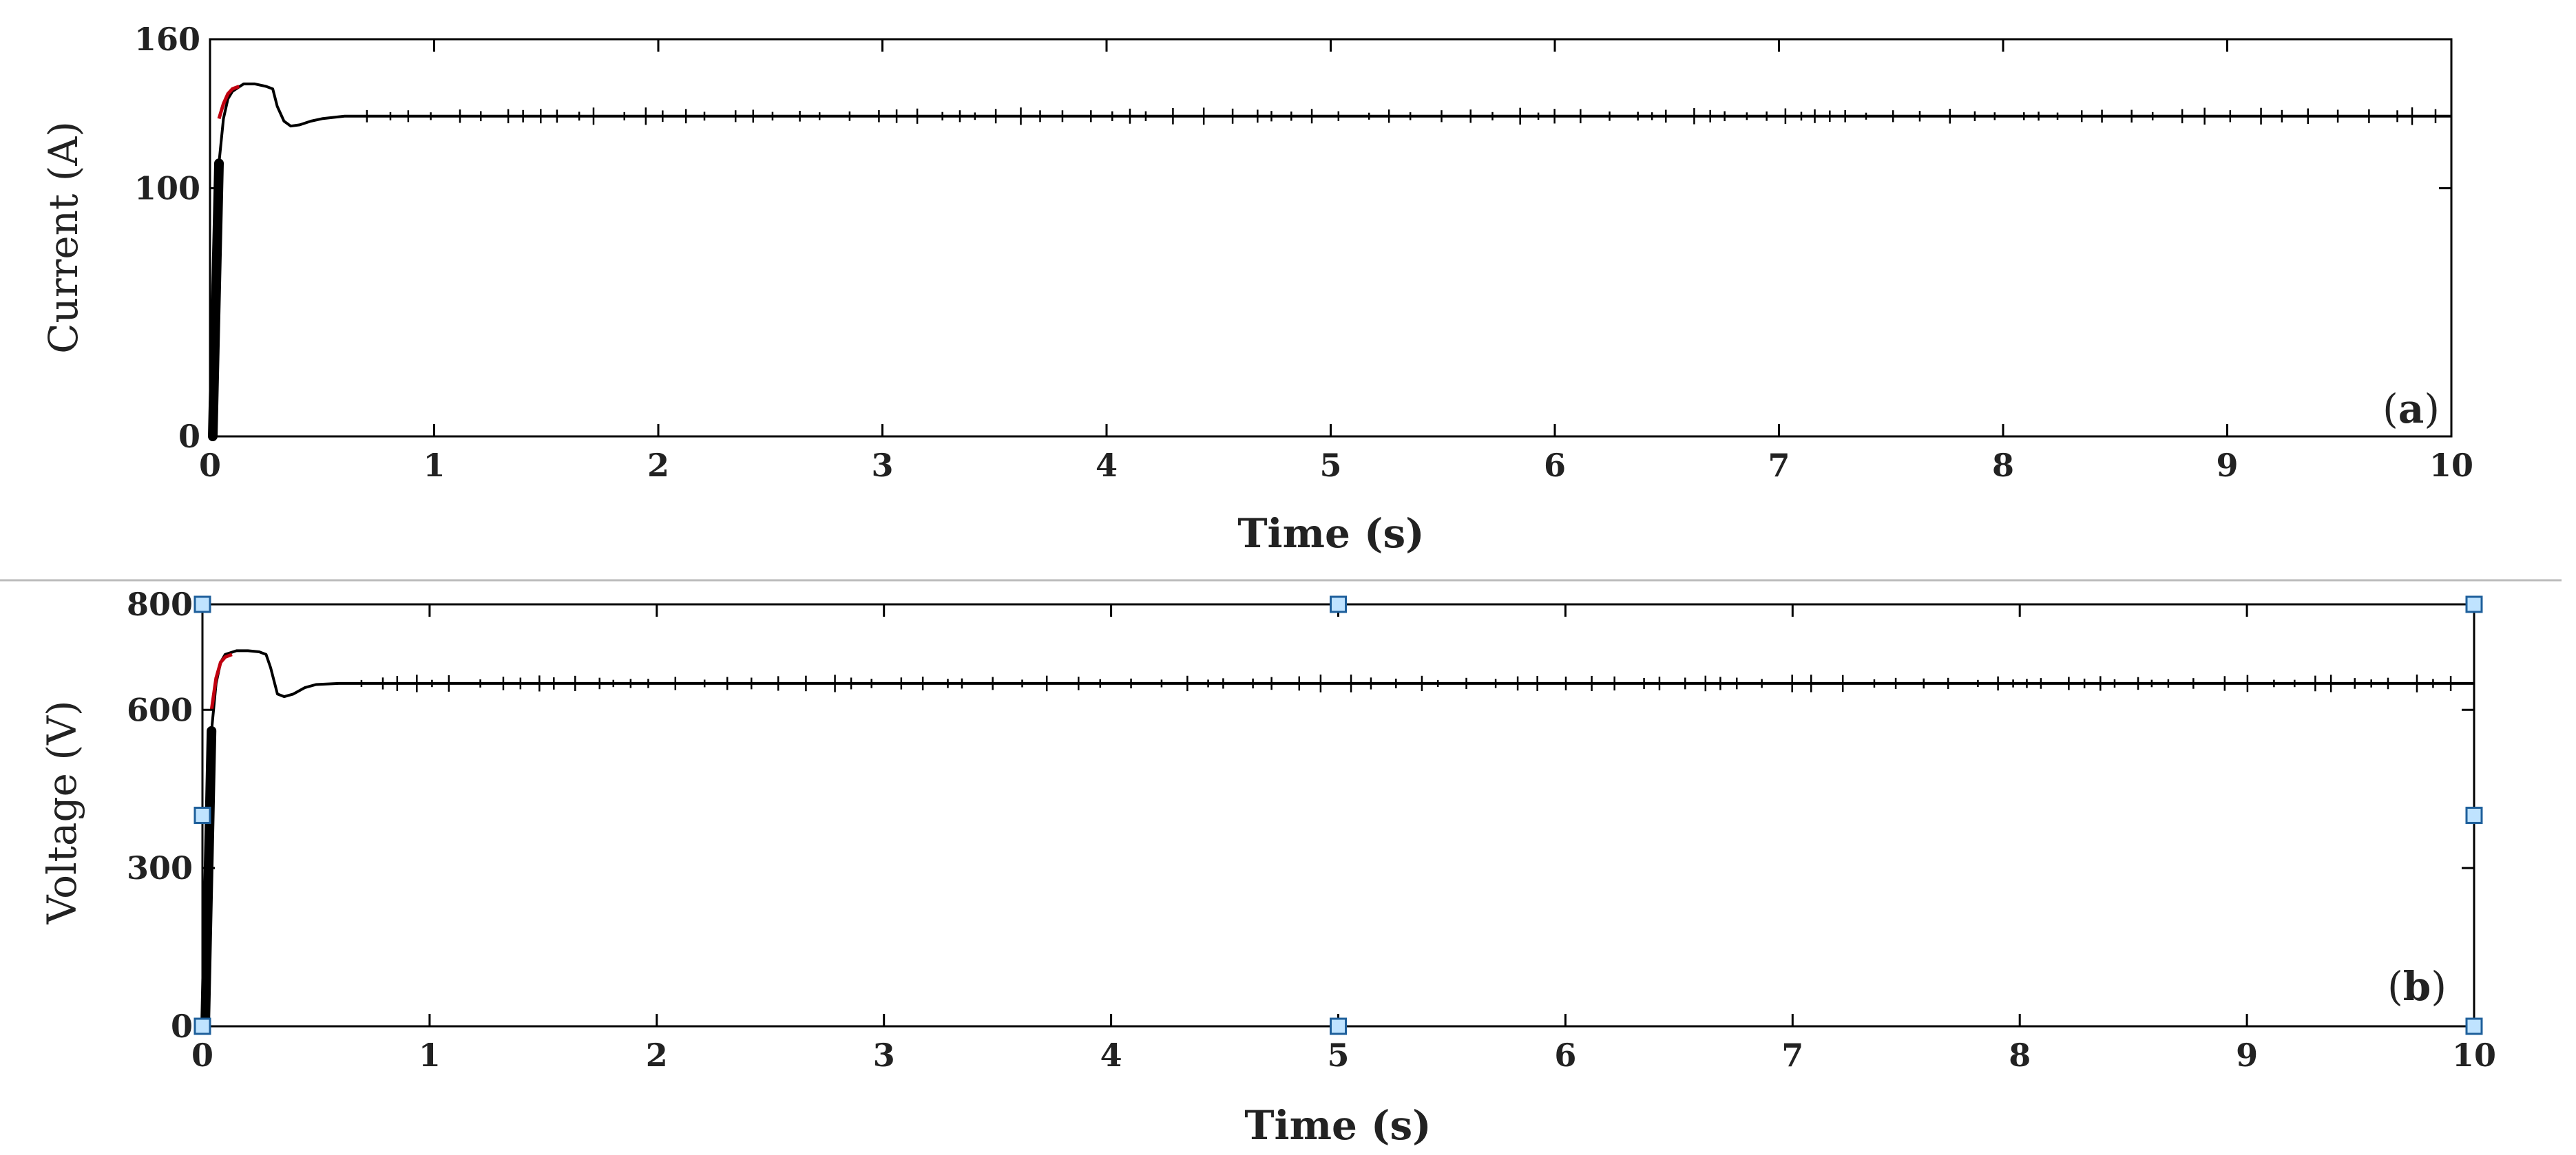  Describe the element at coordinates (208, 878) in the screenshot. I see `voltage-rise-trace` at that location.